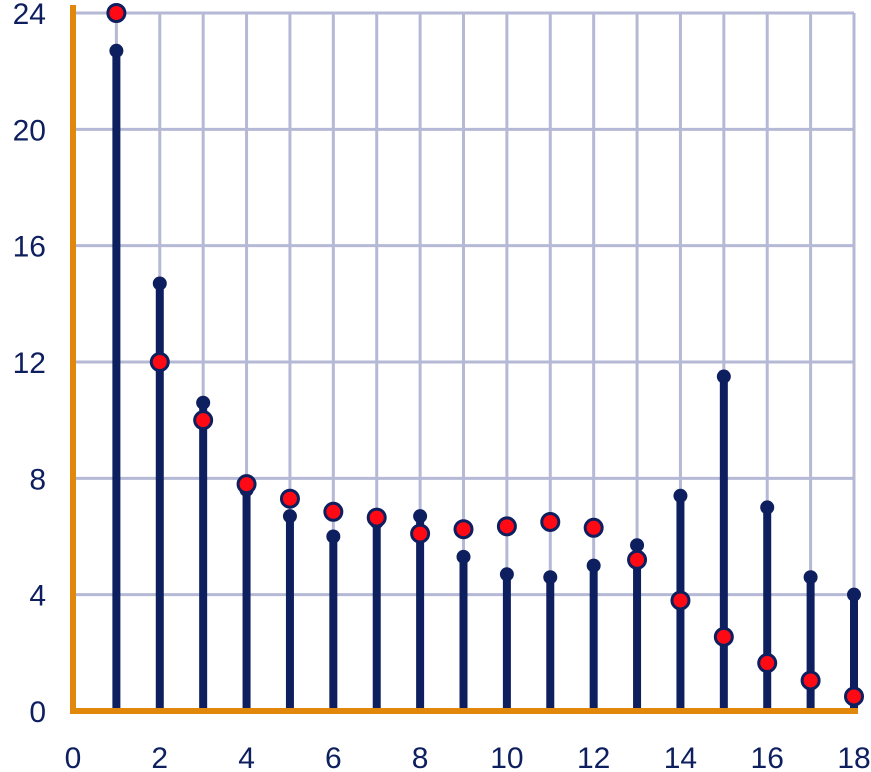  Describe the element at coordinates (37, 596) in the screenshot. I see `y-tick-label: 4` at that location.